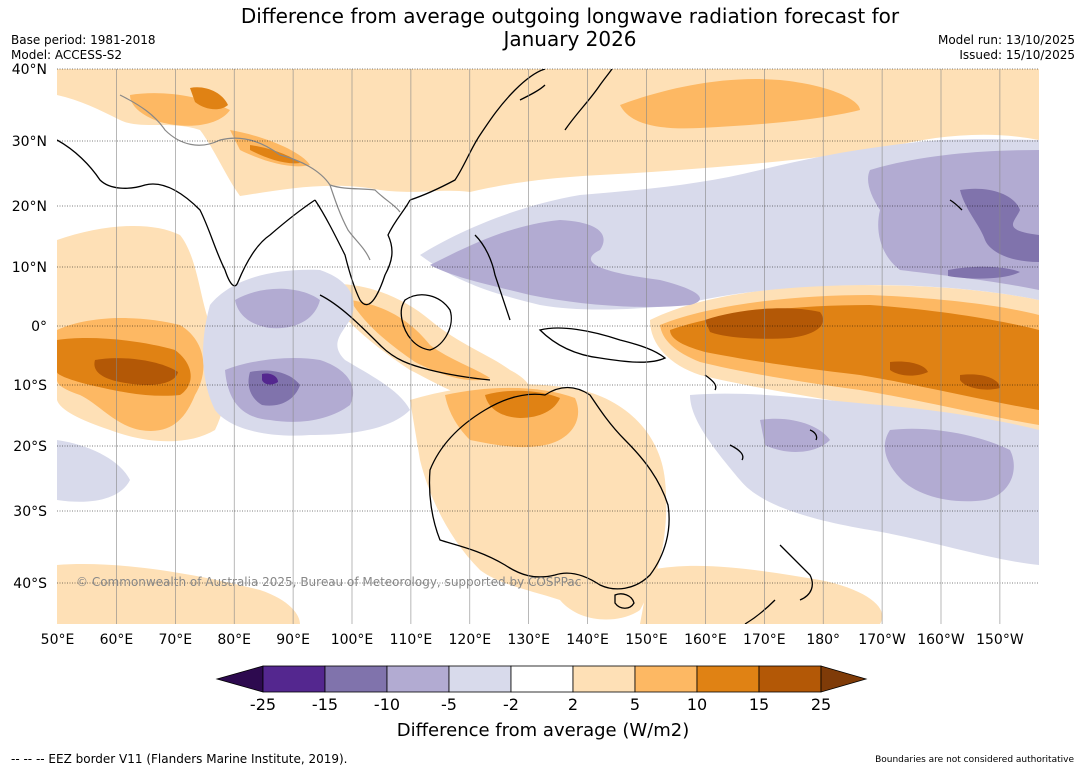 Image resolution: width=1085 pixels, height=770 pixels. I want to click on lon-label: 160°W, so click(941, 640).